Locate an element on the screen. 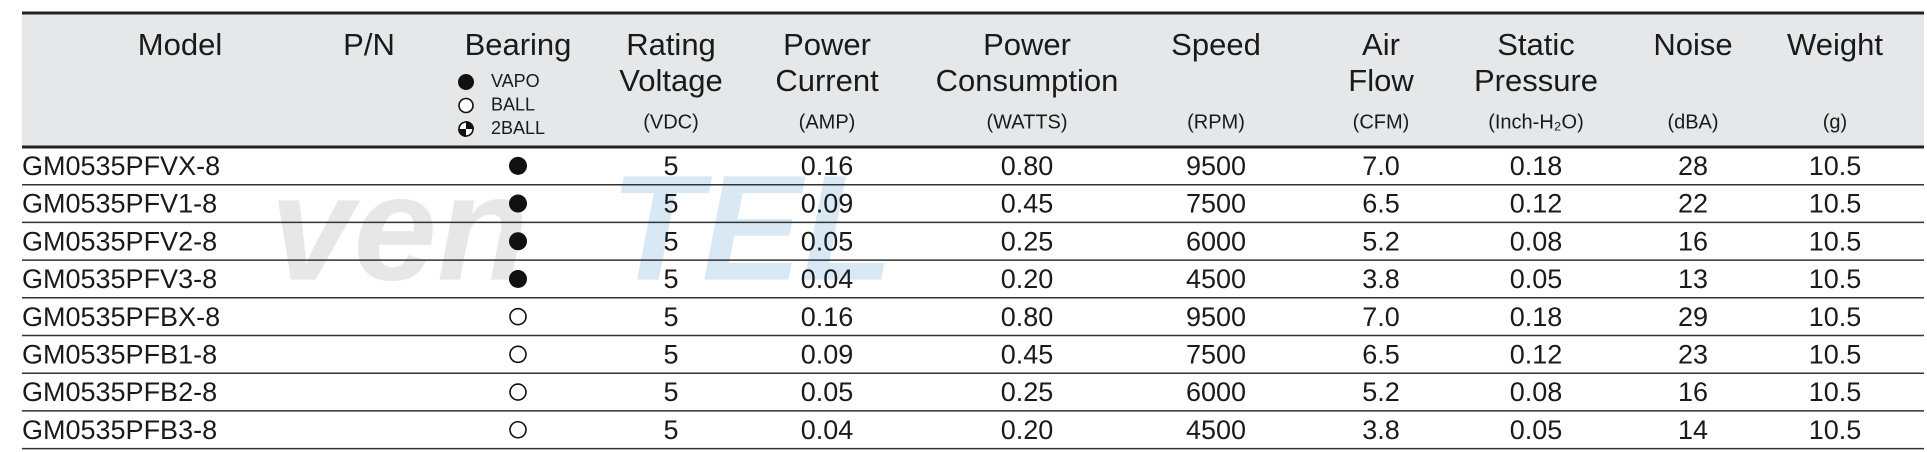 This screenshot has height=452, width=1927. cell-value: 22 is located at coordinates (1693, 204).